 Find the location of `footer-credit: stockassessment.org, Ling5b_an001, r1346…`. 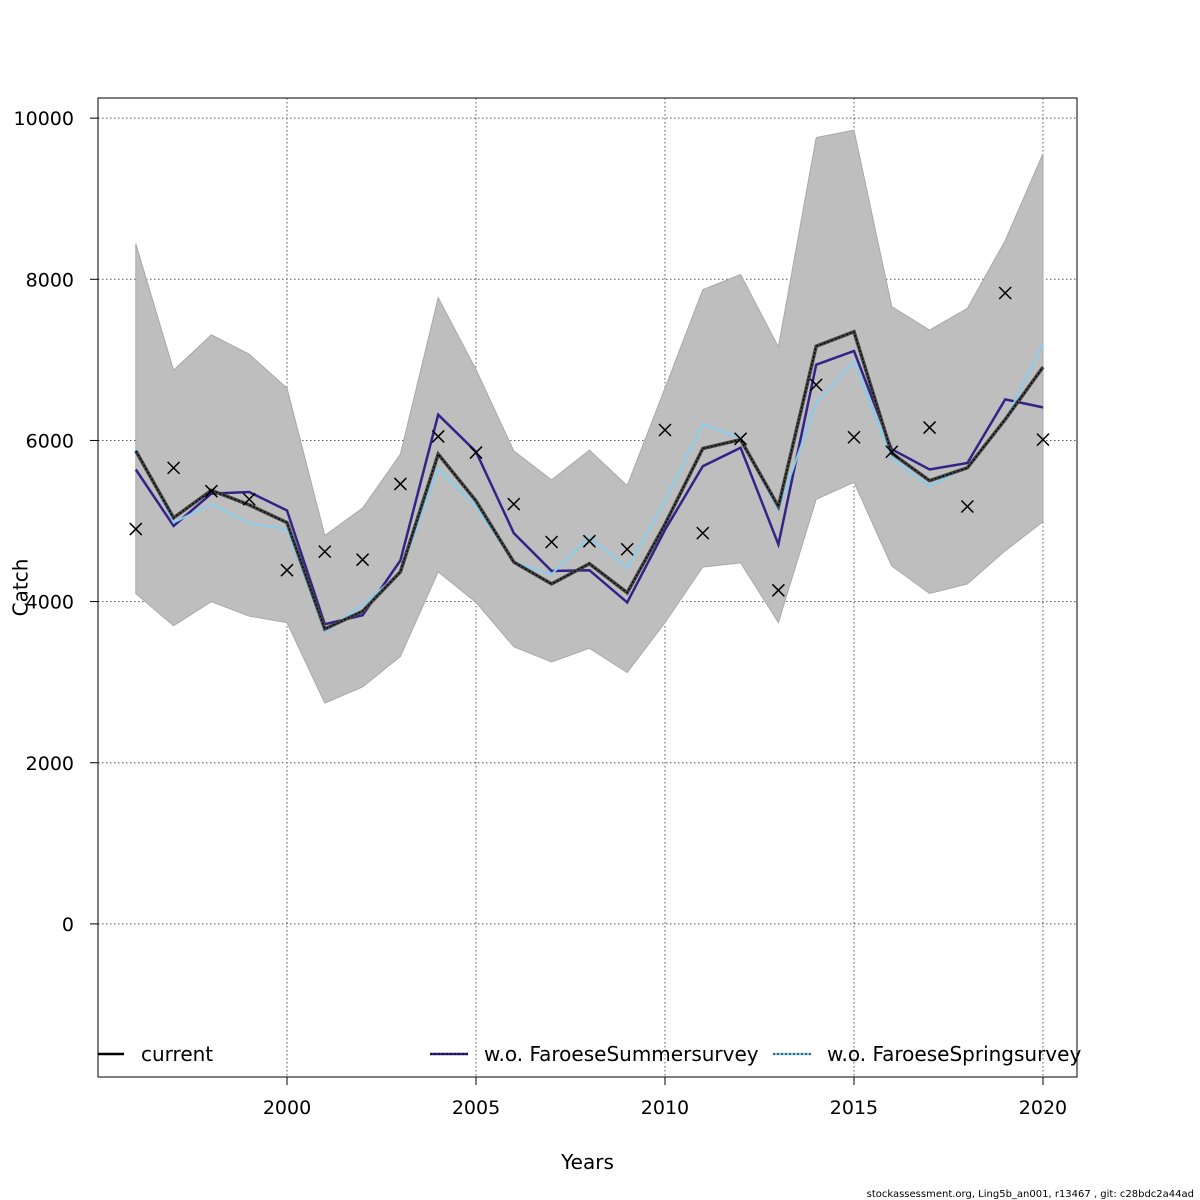

footer-credit: stockassessment.org, Ling5b_an001, r1346… is located at coordinates (1030, 1194).